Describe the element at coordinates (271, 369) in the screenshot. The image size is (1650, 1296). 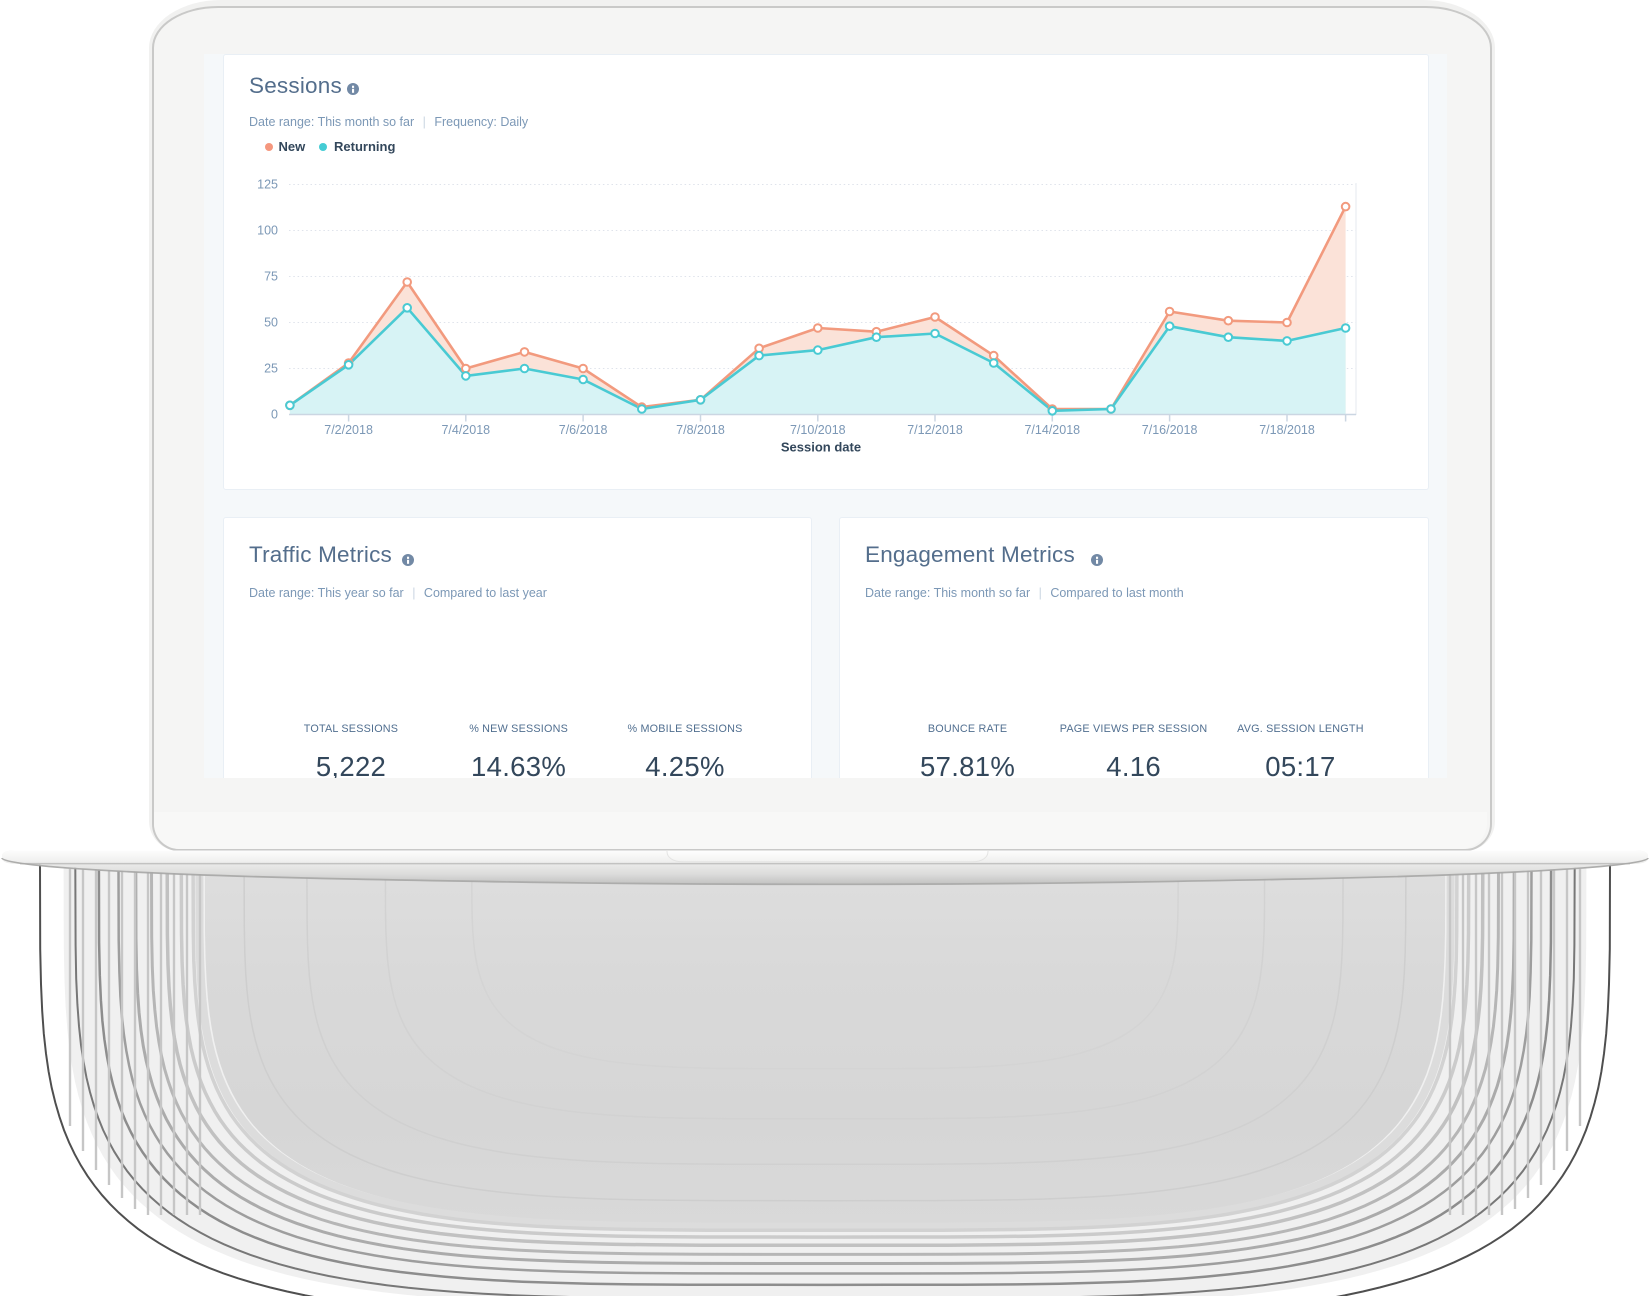
I see `svg-text: 25` at that location.